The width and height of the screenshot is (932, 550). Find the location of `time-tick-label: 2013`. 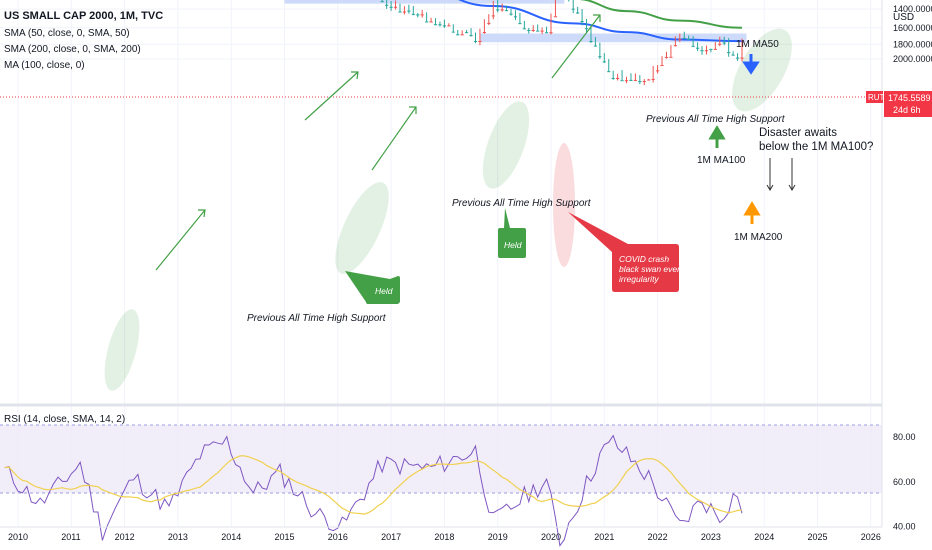

time-tick-label: 2013 is located at coordinates (178, 537).